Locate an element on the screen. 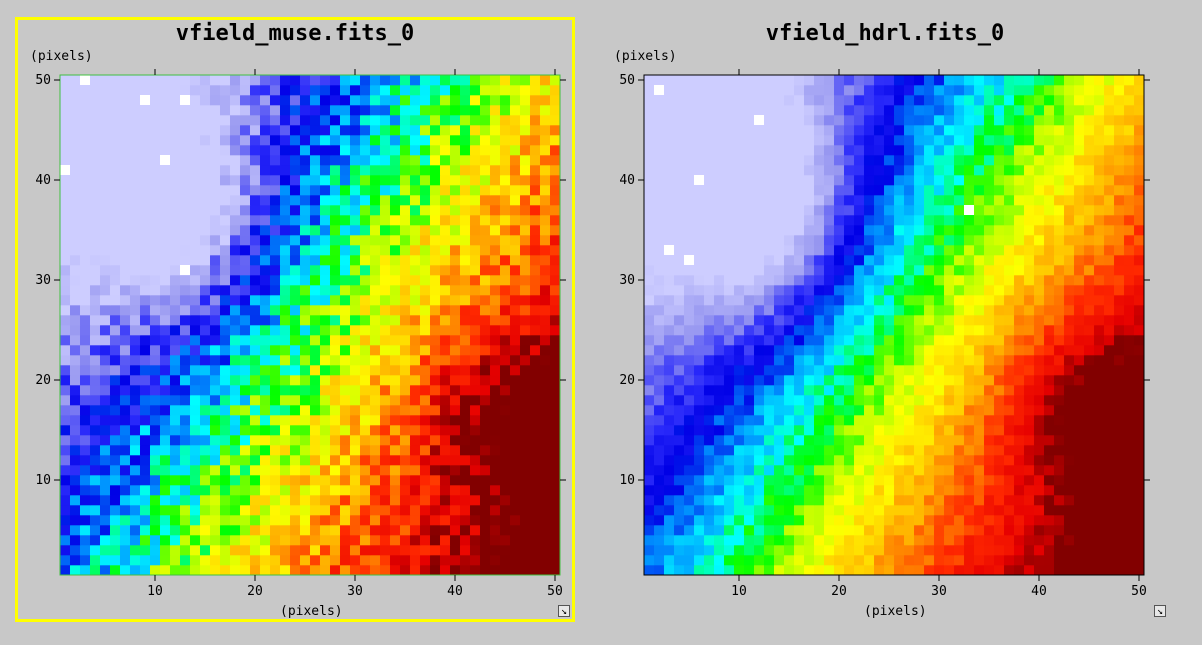  y-axis-label: (pixels) is located at coordinates (645, 56).